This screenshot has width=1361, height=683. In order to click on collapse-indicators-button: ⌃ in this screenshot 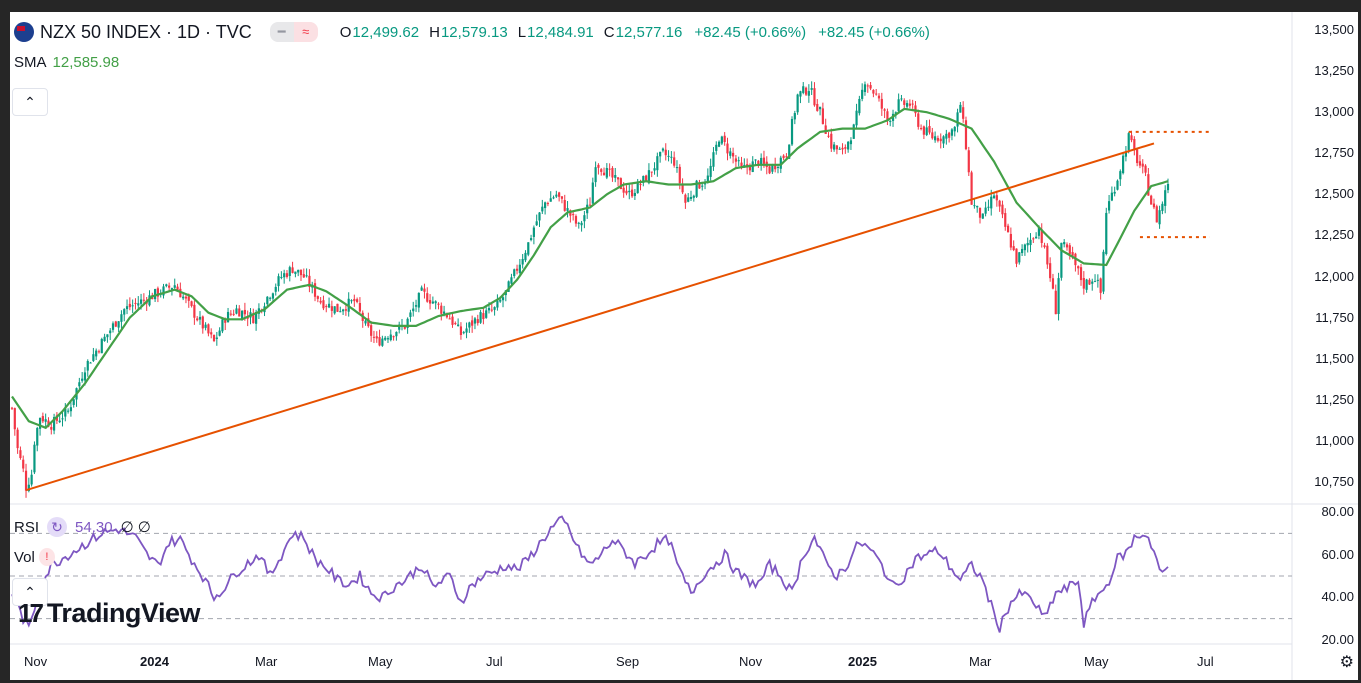, I will do `click(30, 592)`.